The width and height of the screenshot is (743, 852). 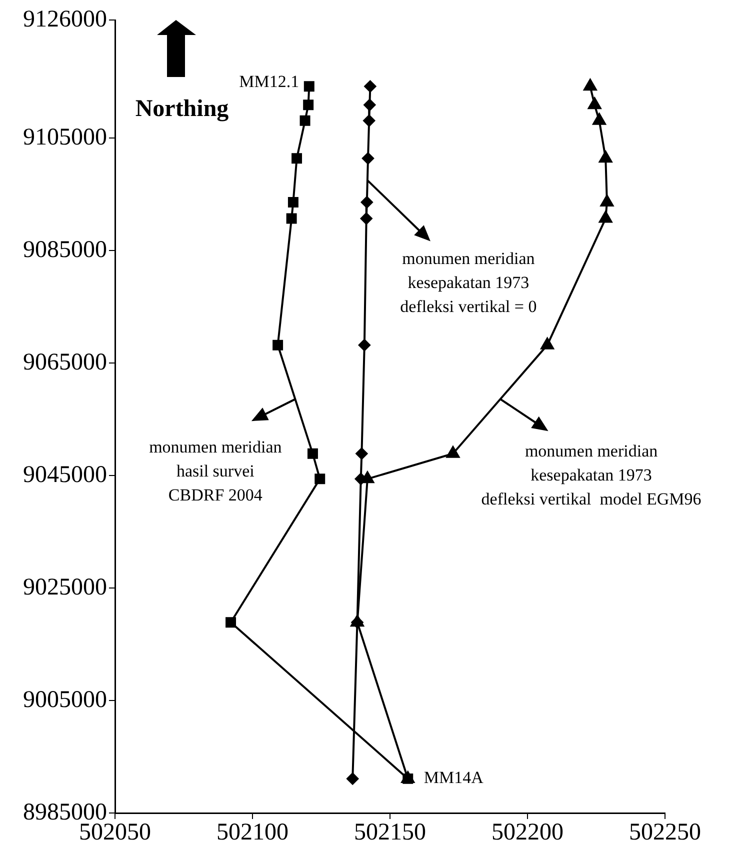 I want to click on y-tick-label: 9126000, so click(x=65, y=19).